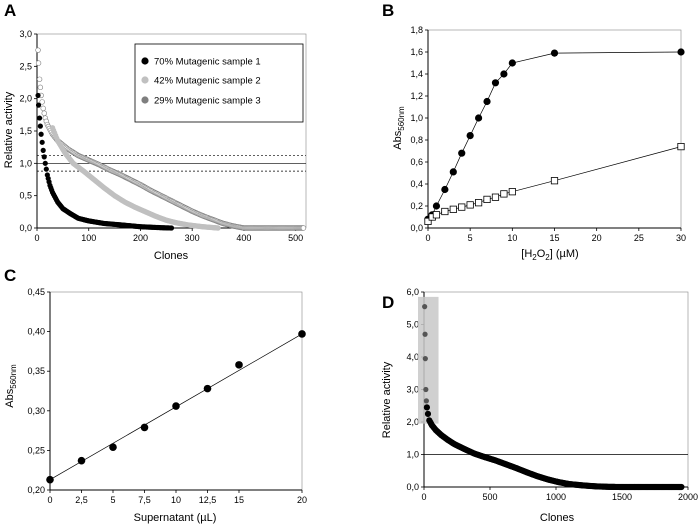 This screenshot has height=524, width=700. What do you see at coordinates (176, 391) in the screenshot?
I see `panel-c-plot-frame` at bounding box center [176, 391].